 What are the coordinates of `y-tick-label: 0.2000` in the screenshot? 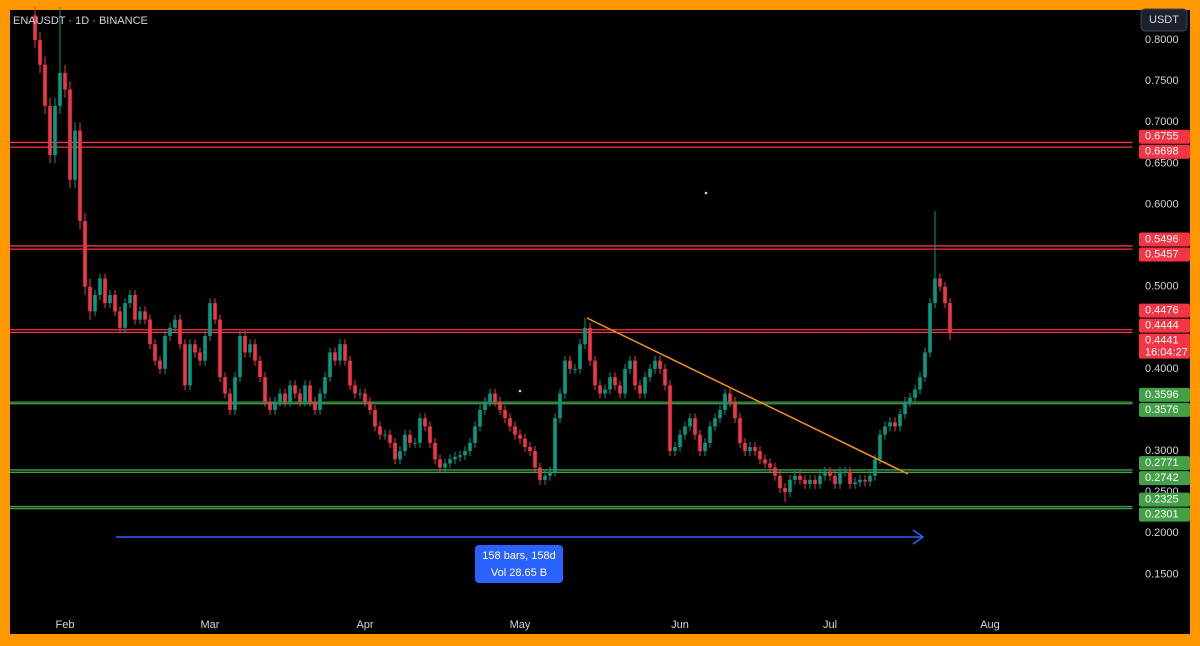 It's located at (1162, 533).